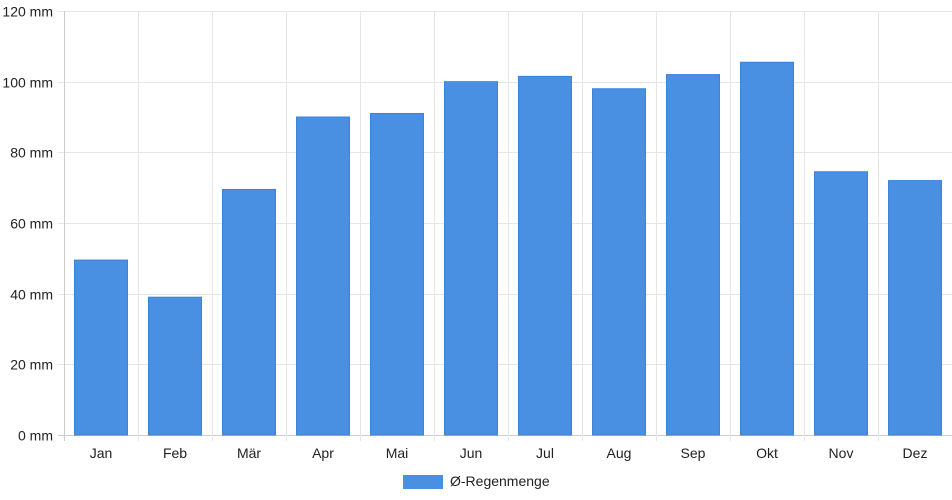 This screenshot has width=952, height=500. Describe the element at coordinates (31, 153) in the screenshot. I see `y-tick-label: 80 mm` at that location.